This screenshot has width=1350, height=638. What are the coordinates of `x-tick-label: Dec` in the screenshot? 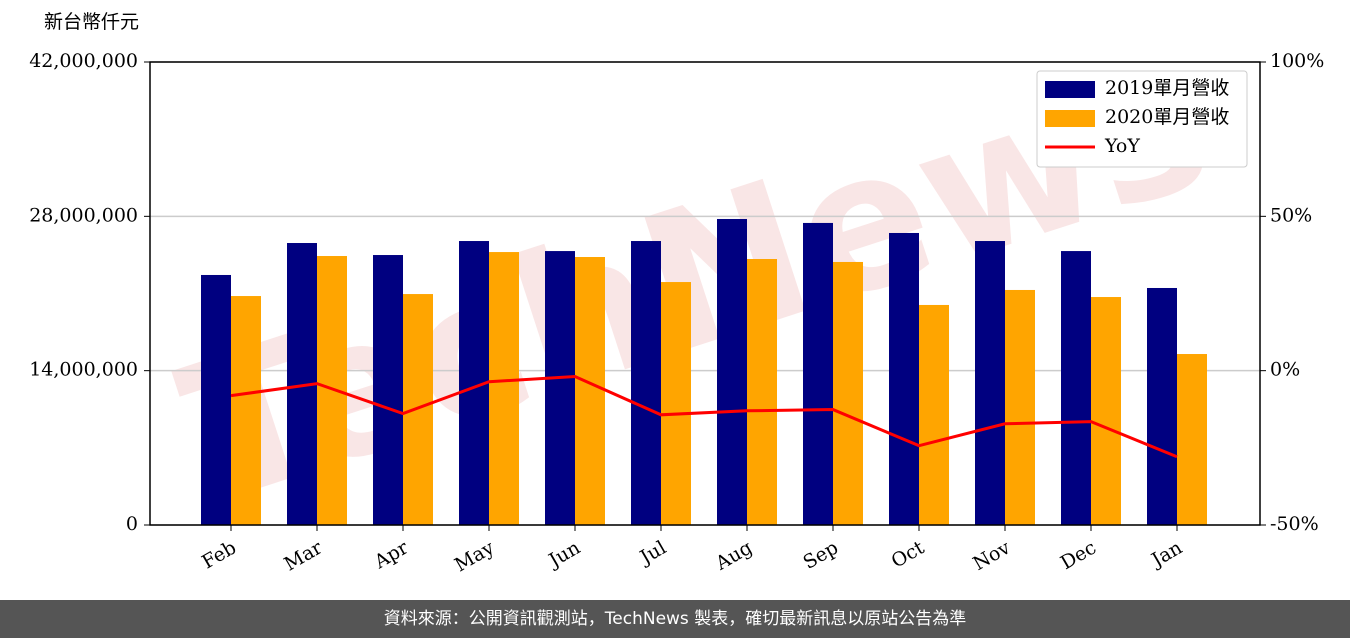 It's located at (1078, 556).